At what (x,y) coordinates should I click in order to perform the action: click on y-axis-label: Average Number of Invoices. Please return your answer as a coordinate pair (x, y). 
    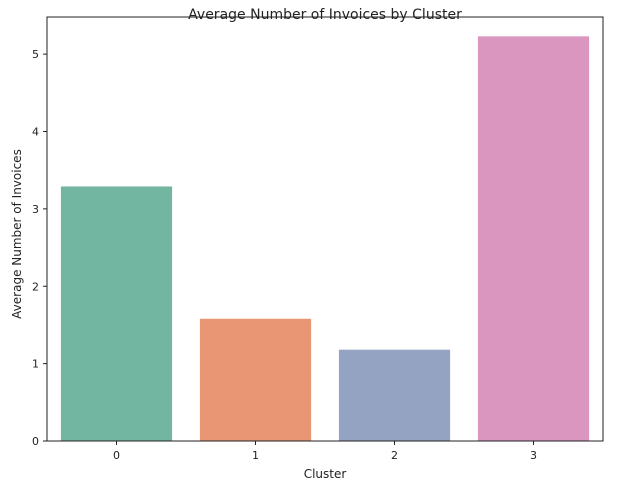
    Looking at the image, I should click on (17, 234).